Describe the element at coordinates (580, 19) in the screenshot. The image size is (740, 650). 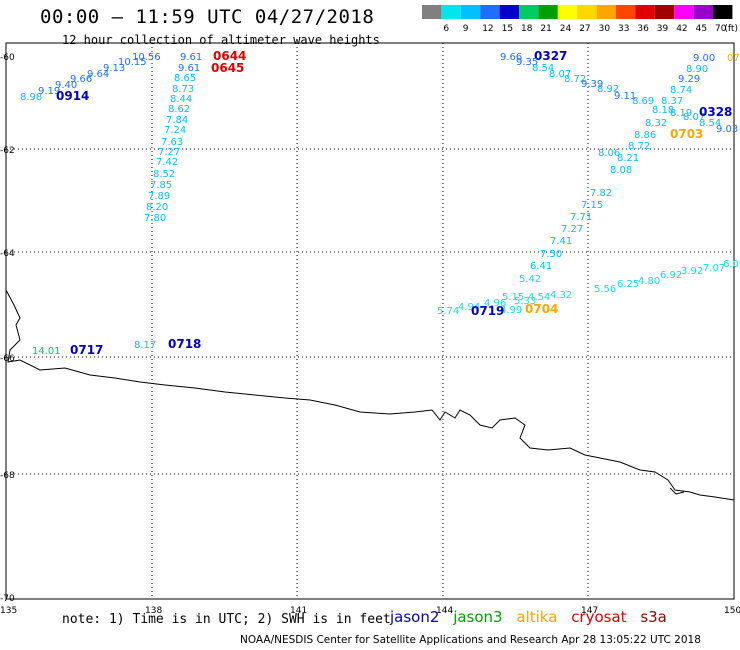
I see `color-scale-bar: 6 9 12 15 18 21 24 27 30 33 36 39 42 45 70(ft)` at that location.